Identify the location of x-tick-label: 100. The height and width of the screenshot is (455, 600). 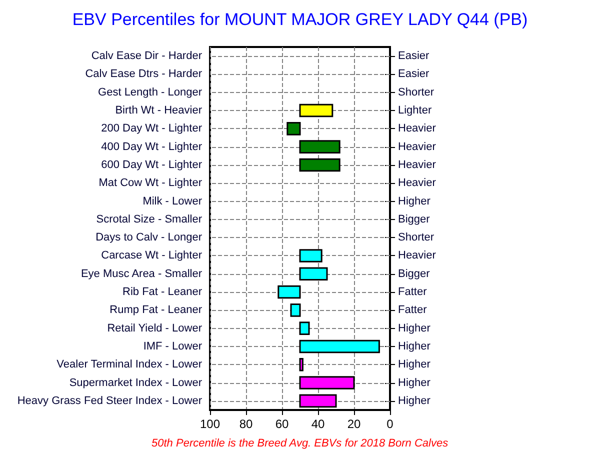
(210, 424).